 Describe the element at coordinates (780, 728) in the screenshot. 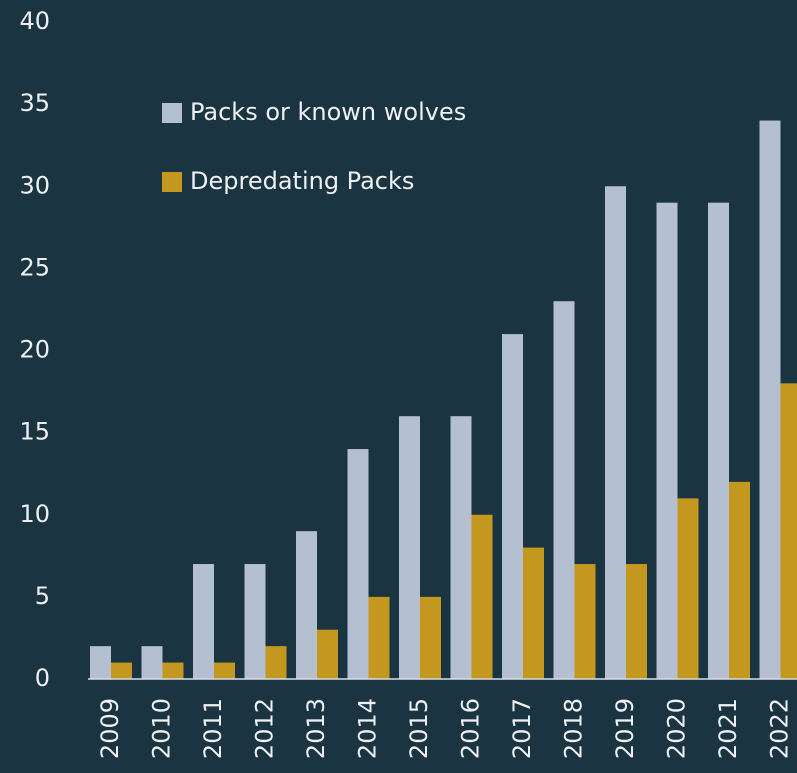

I see `x-tick-label: 2022` at that location.